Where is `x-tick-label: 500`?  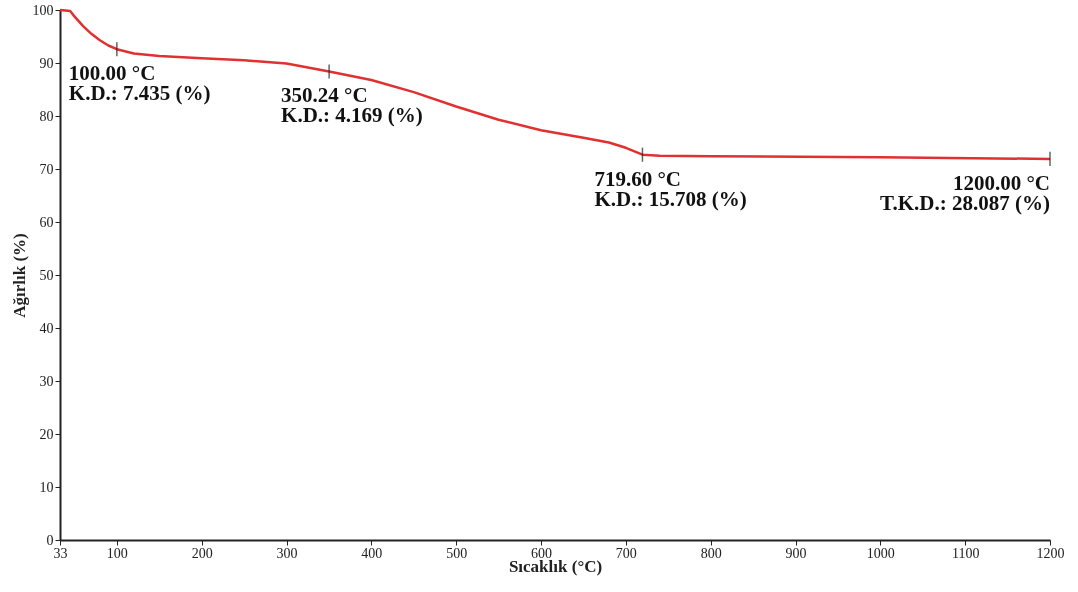 x-tick-label: 500 is located at coordinates (457, 553).